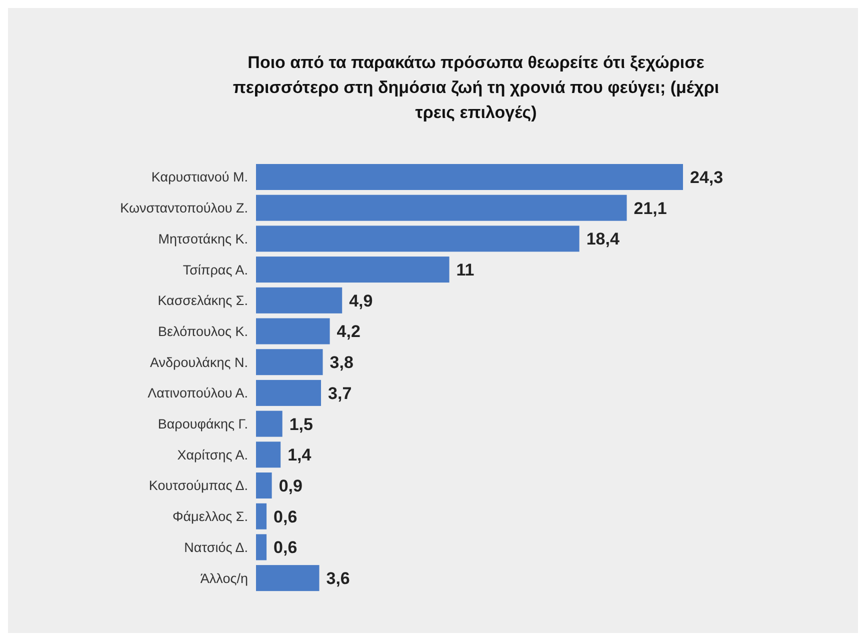  I want to click on data-label: 4,9, so click(361, 300).